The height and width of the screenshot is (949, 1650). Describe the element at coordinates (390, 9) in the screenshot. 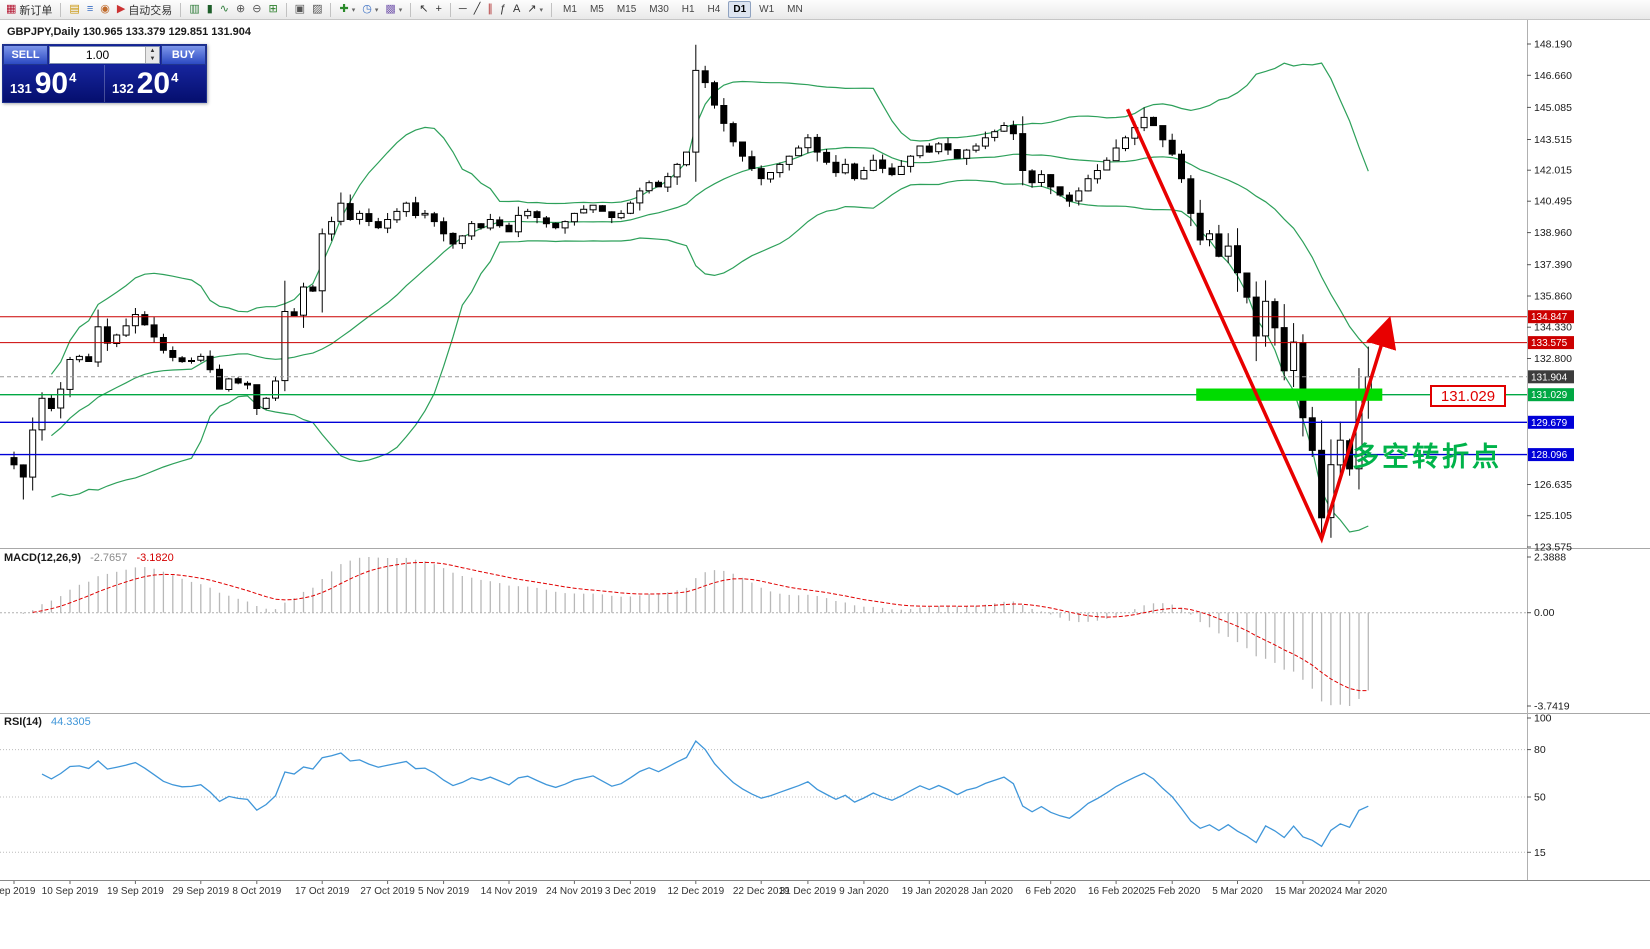

I see `templates-icon: ▩` at that location.